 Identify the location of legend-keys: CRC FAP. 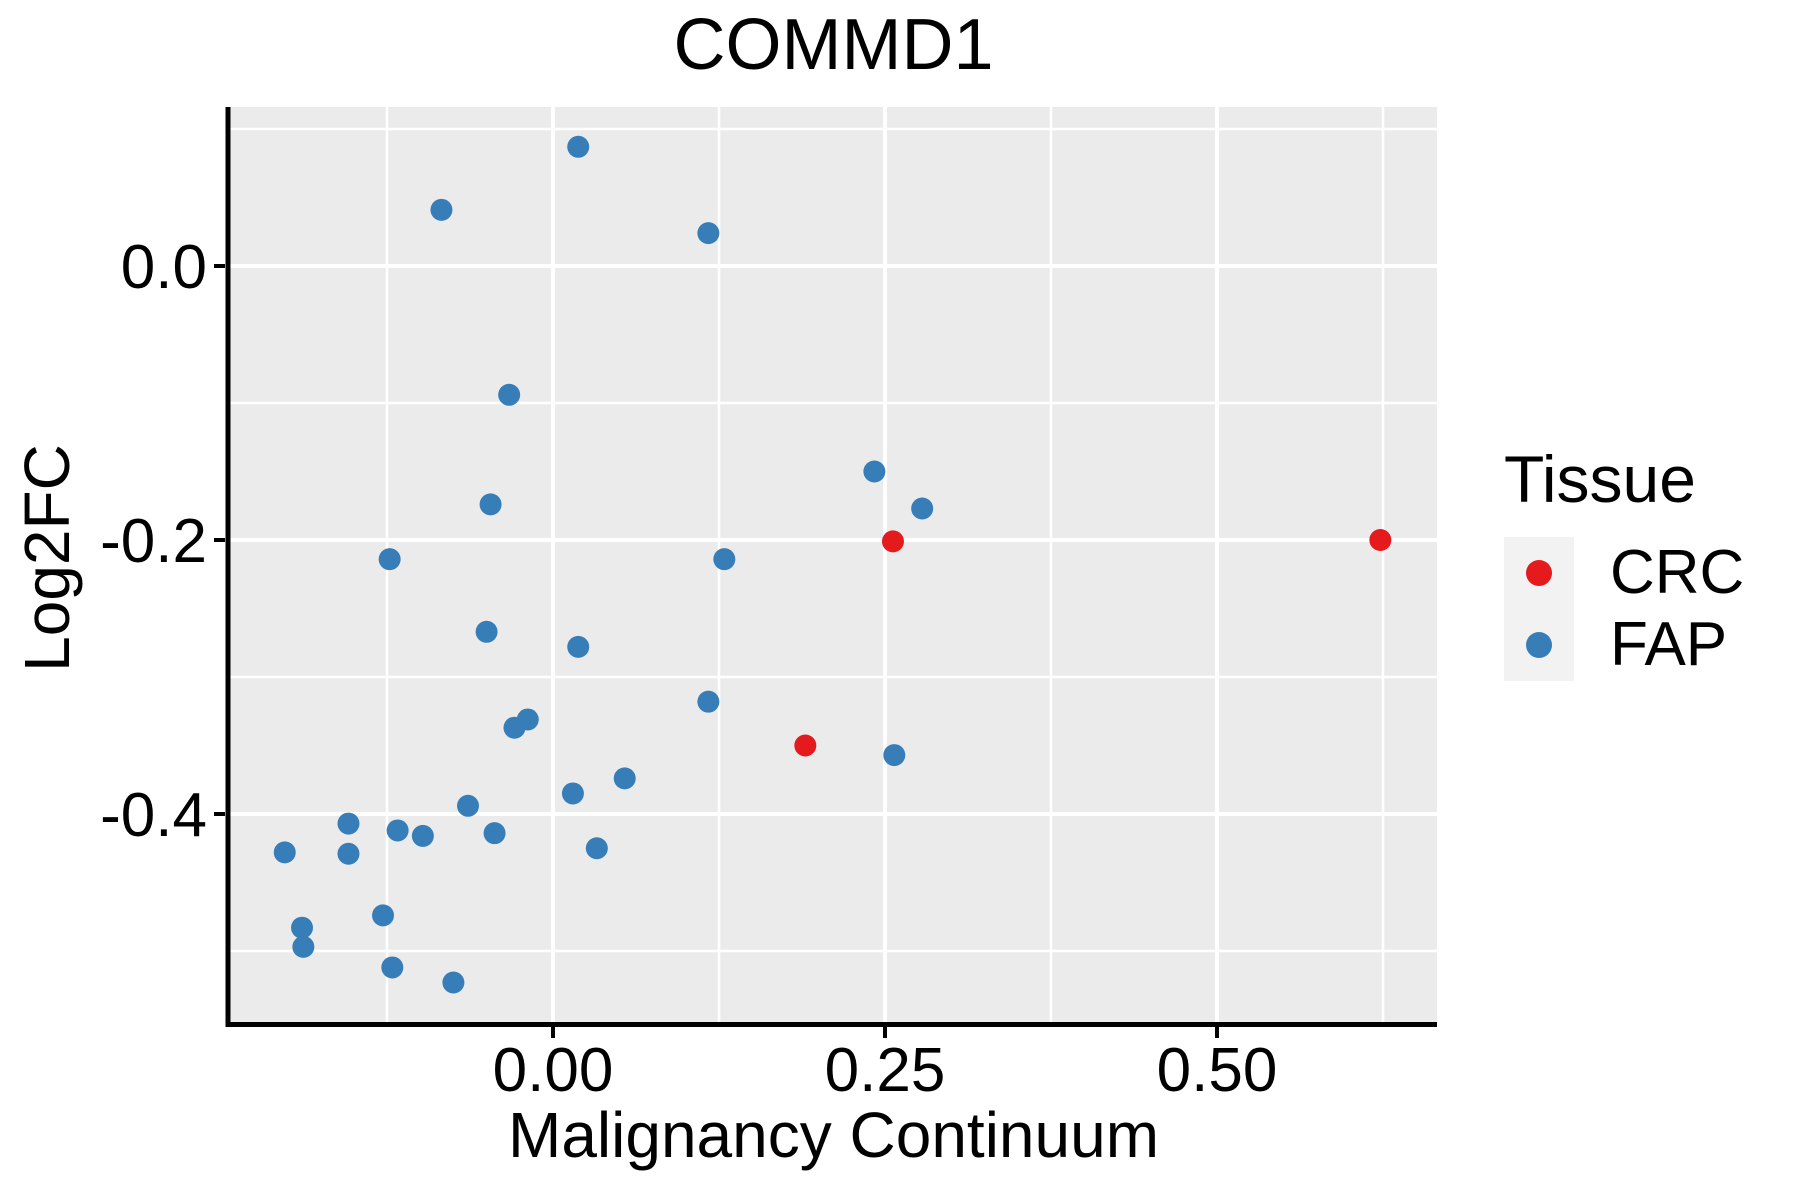
(1624, 609).